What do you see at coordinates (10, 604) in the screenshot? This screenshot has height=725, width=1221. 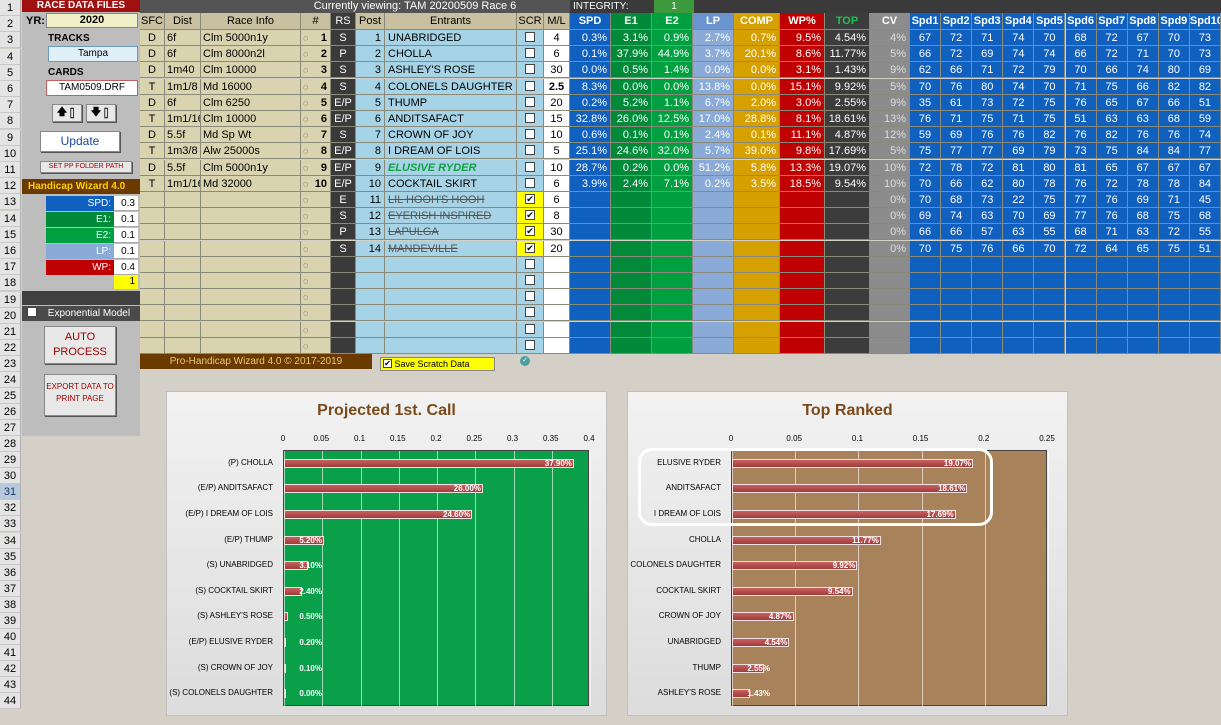 I see `row-header: 38` at bounding box center [10, 604].